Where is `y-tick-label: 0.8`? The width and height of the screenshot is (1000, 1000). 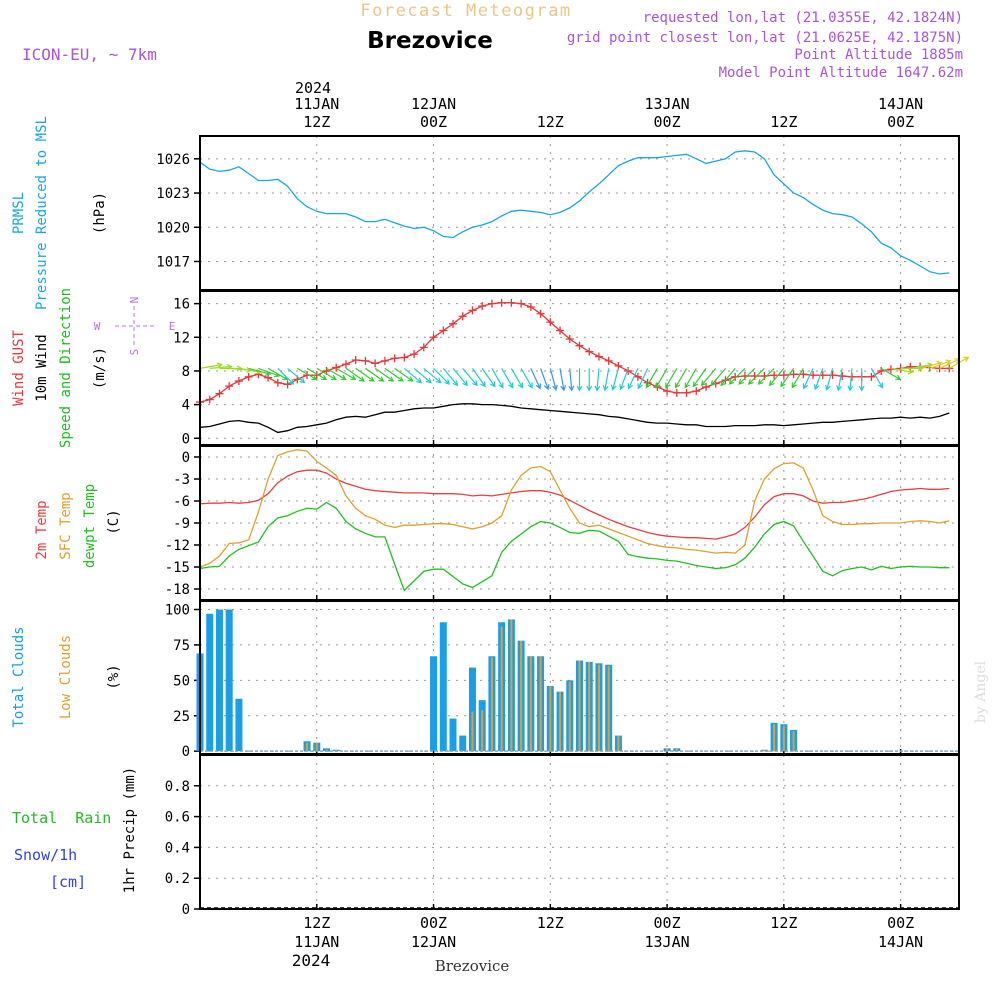 y-tick-label: 0.8 is located at coordinates (177, 787).